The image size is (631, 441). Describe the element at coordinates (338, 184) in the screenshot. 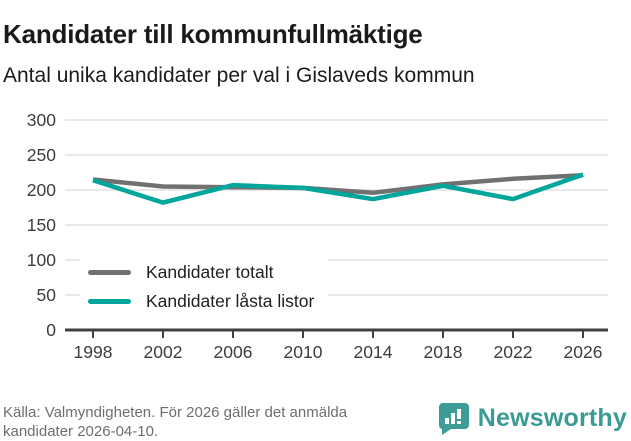

I see `series-line-totalt` at that location.